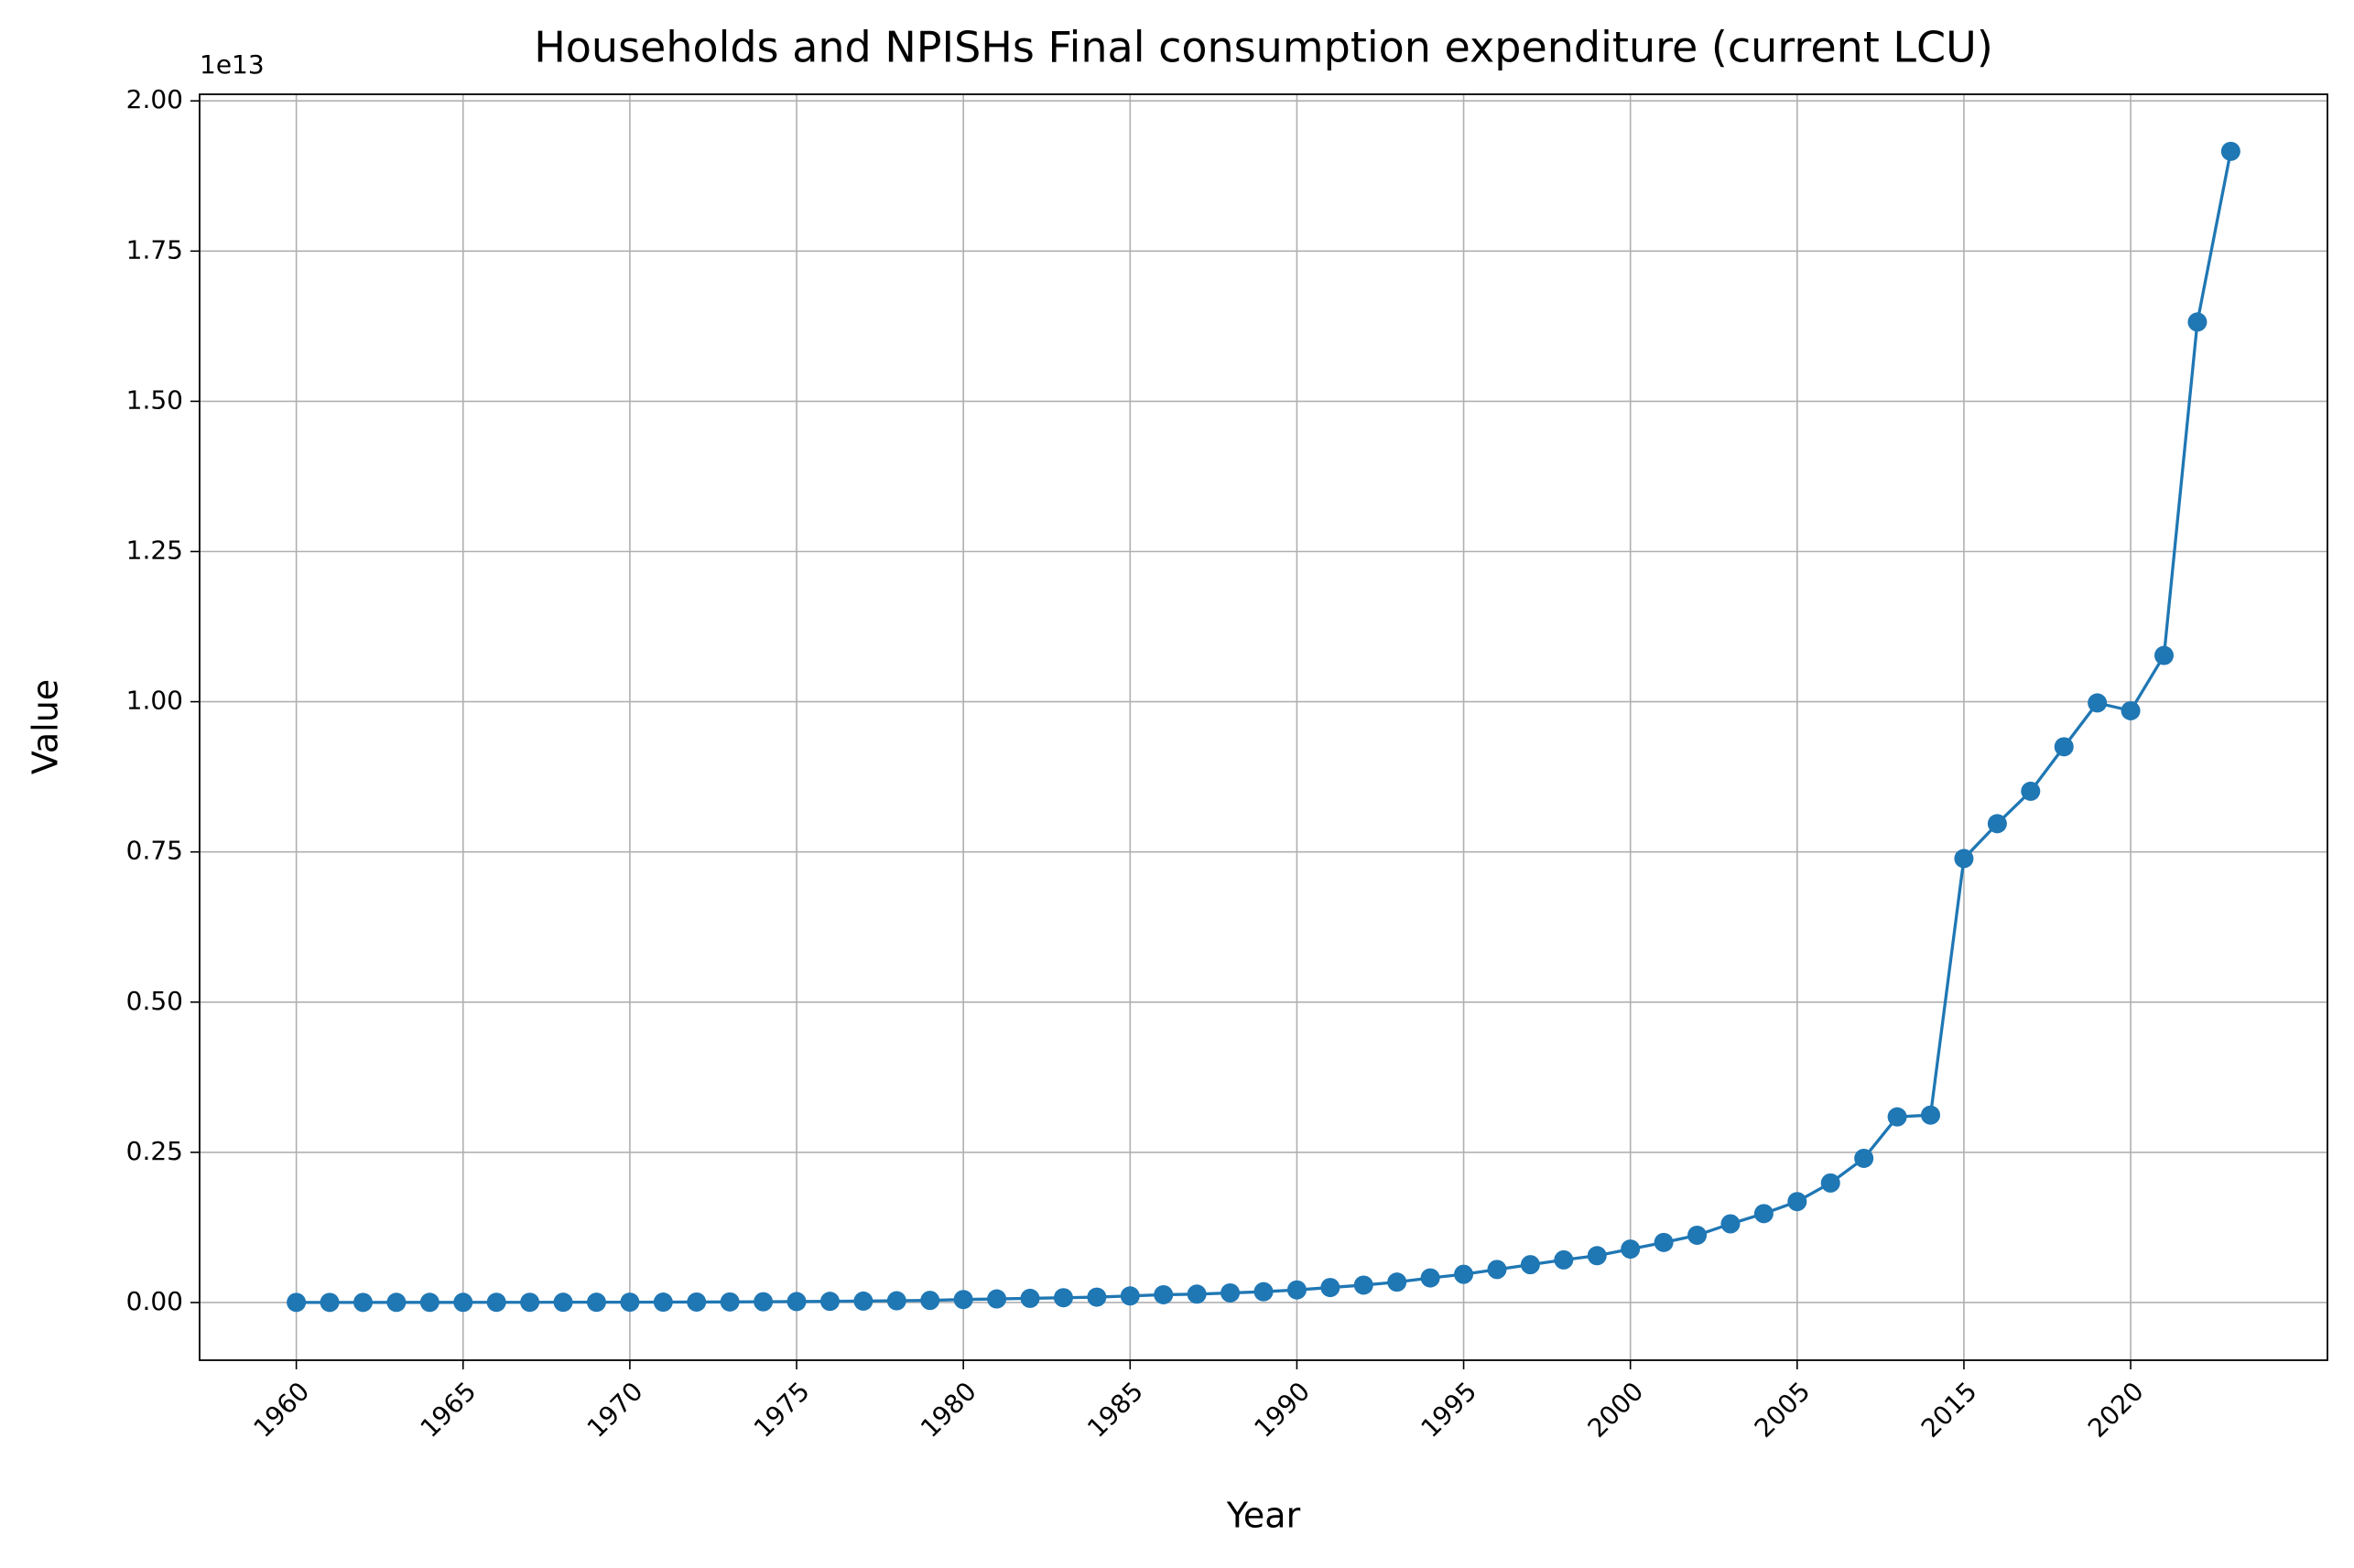 The width and height of the screenshot is (2354, 1568). I want to click on y-offset-label: 1e13, so click(233, 64).